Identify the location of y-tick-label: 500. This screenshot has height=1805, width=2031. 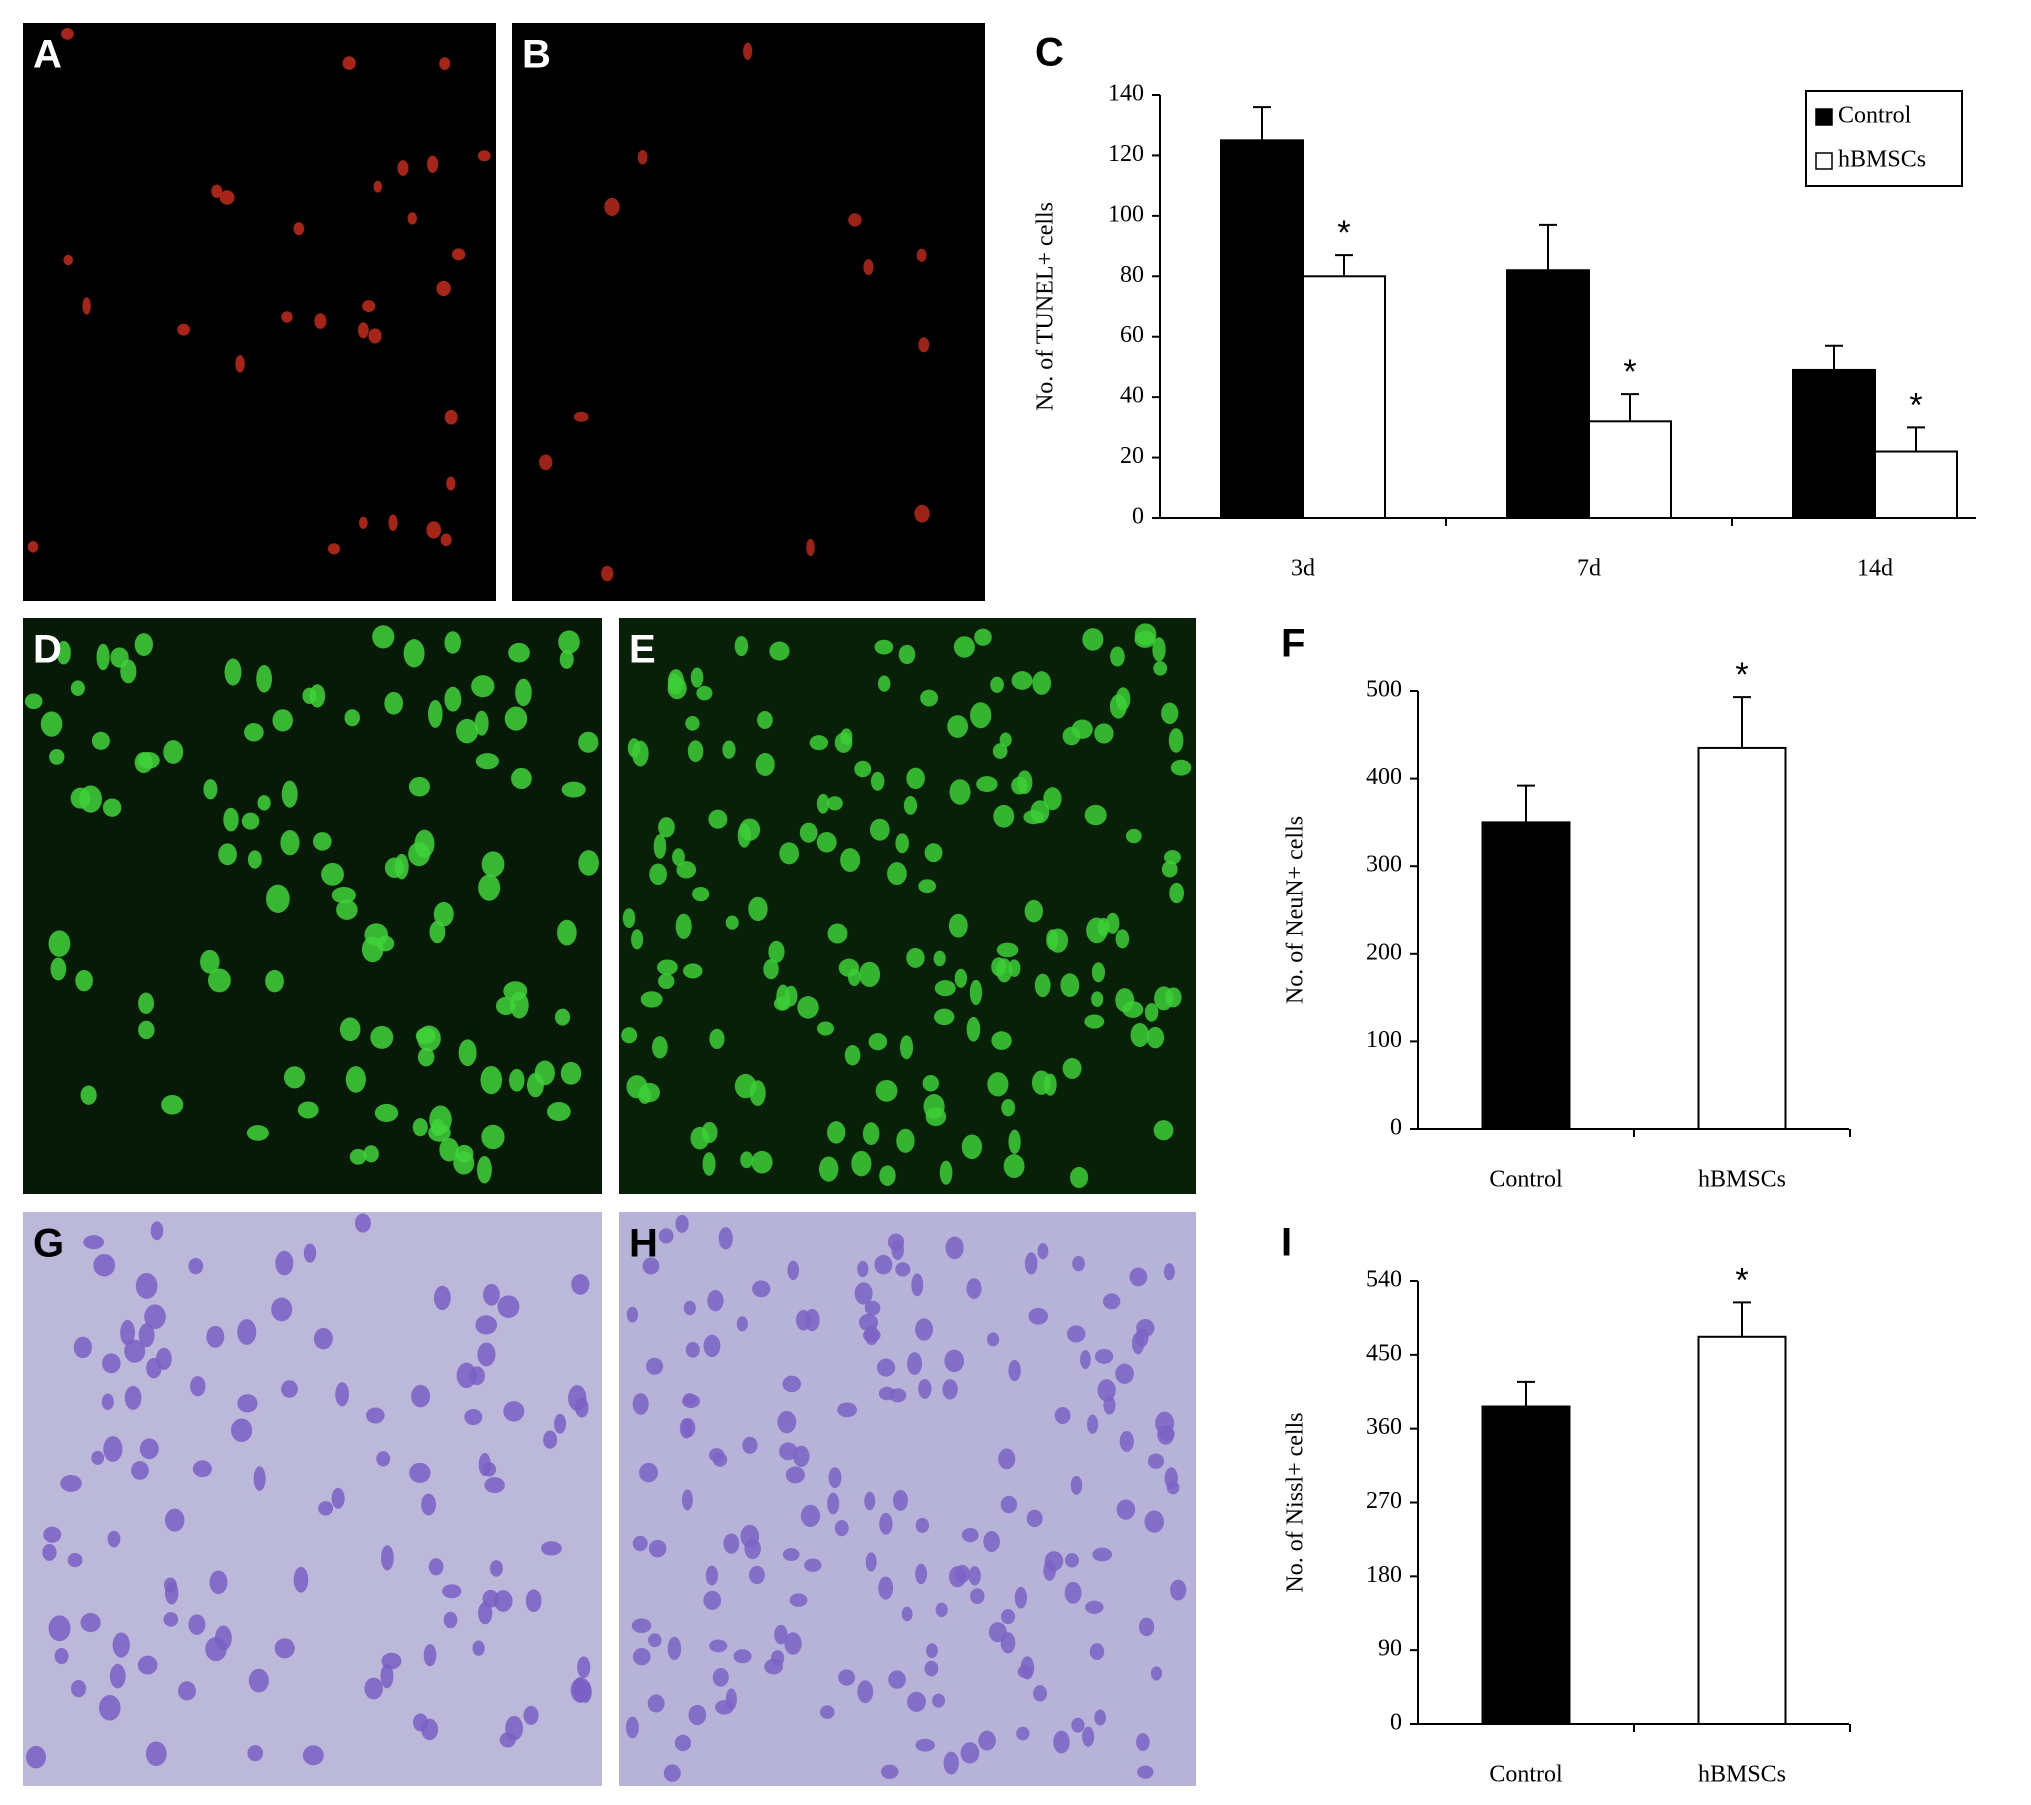
(1384, 690).